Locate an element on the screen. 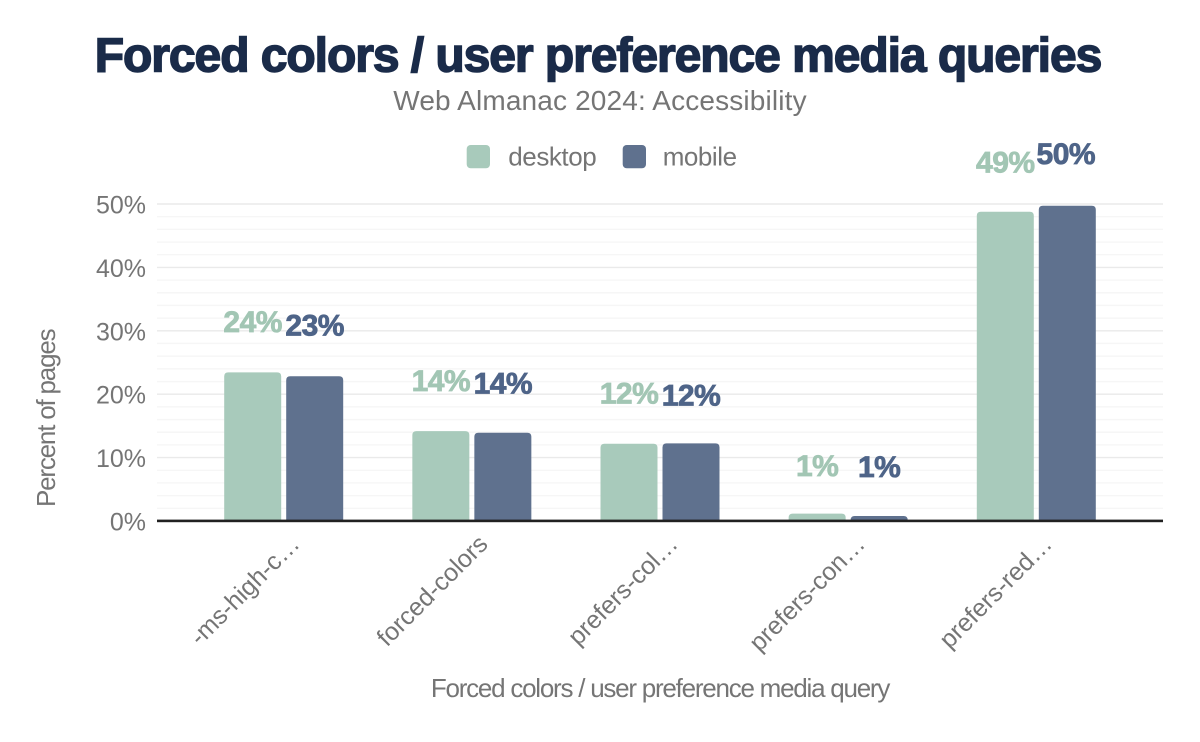  svg-text: 40% is located at coordinates (121, 269).